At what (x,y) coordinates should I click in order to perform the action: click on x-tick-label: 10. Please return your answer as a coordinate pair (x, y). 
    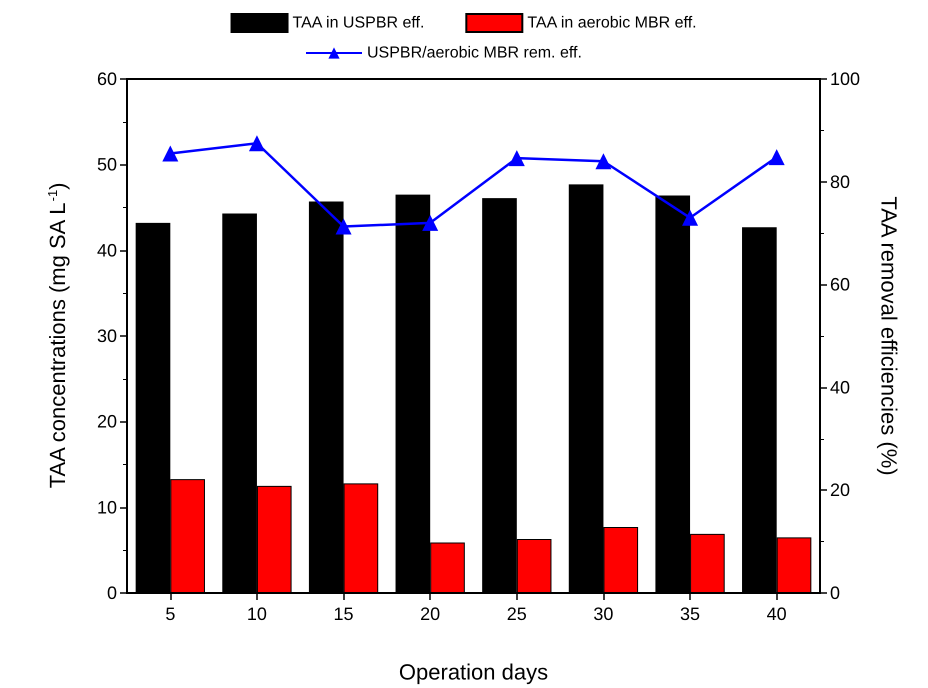
    Looking at the image, I should click on (256, 614).